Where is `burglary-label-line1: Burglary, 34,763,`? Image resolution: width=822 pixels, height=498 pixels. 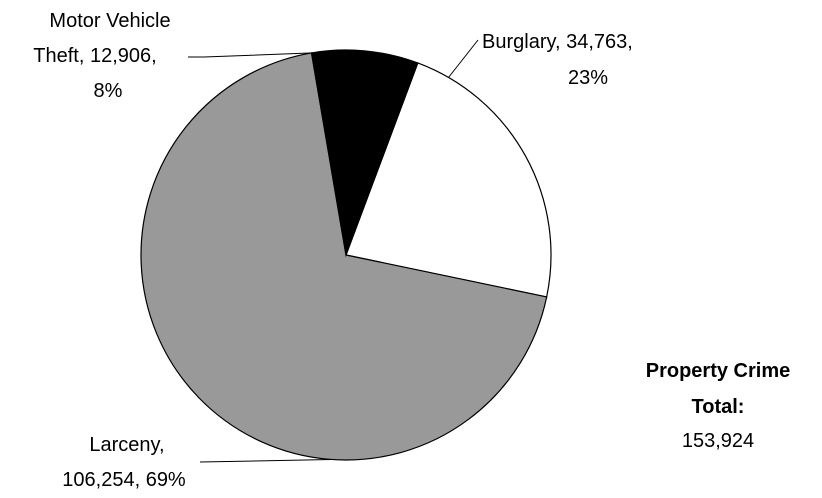 burglary-label-line1: Burglary, 34,763, is located at coordinates (557, 42).